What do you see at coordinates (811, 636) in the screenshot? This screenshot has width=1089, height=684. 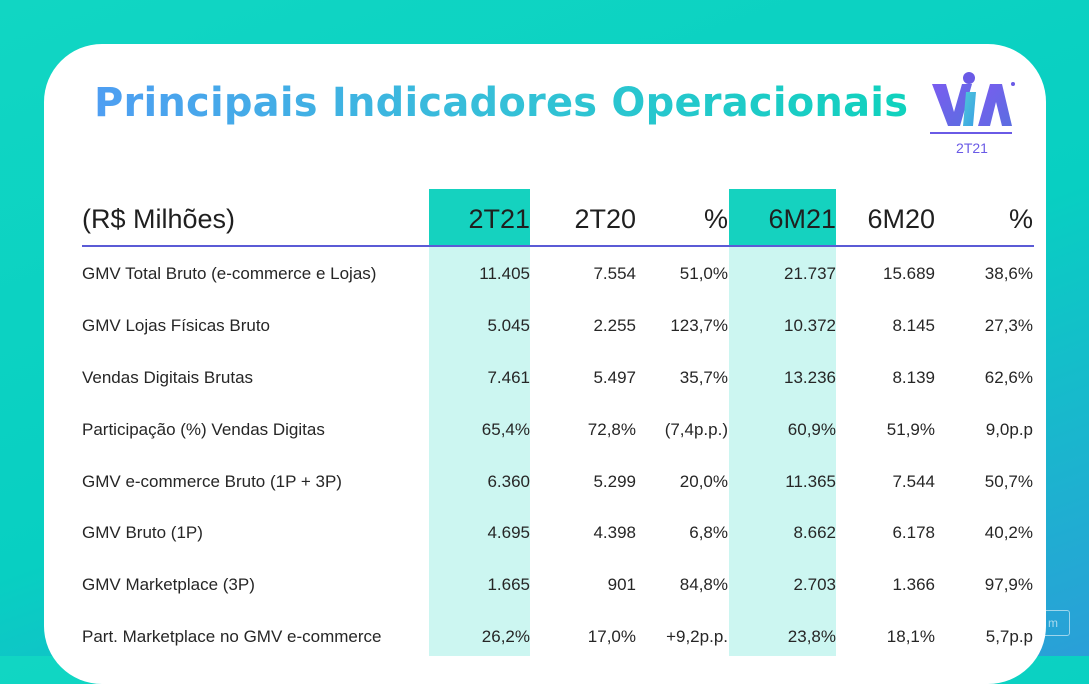 I see `cell-6m21: 23,8%` at bounding box center [811, 636].